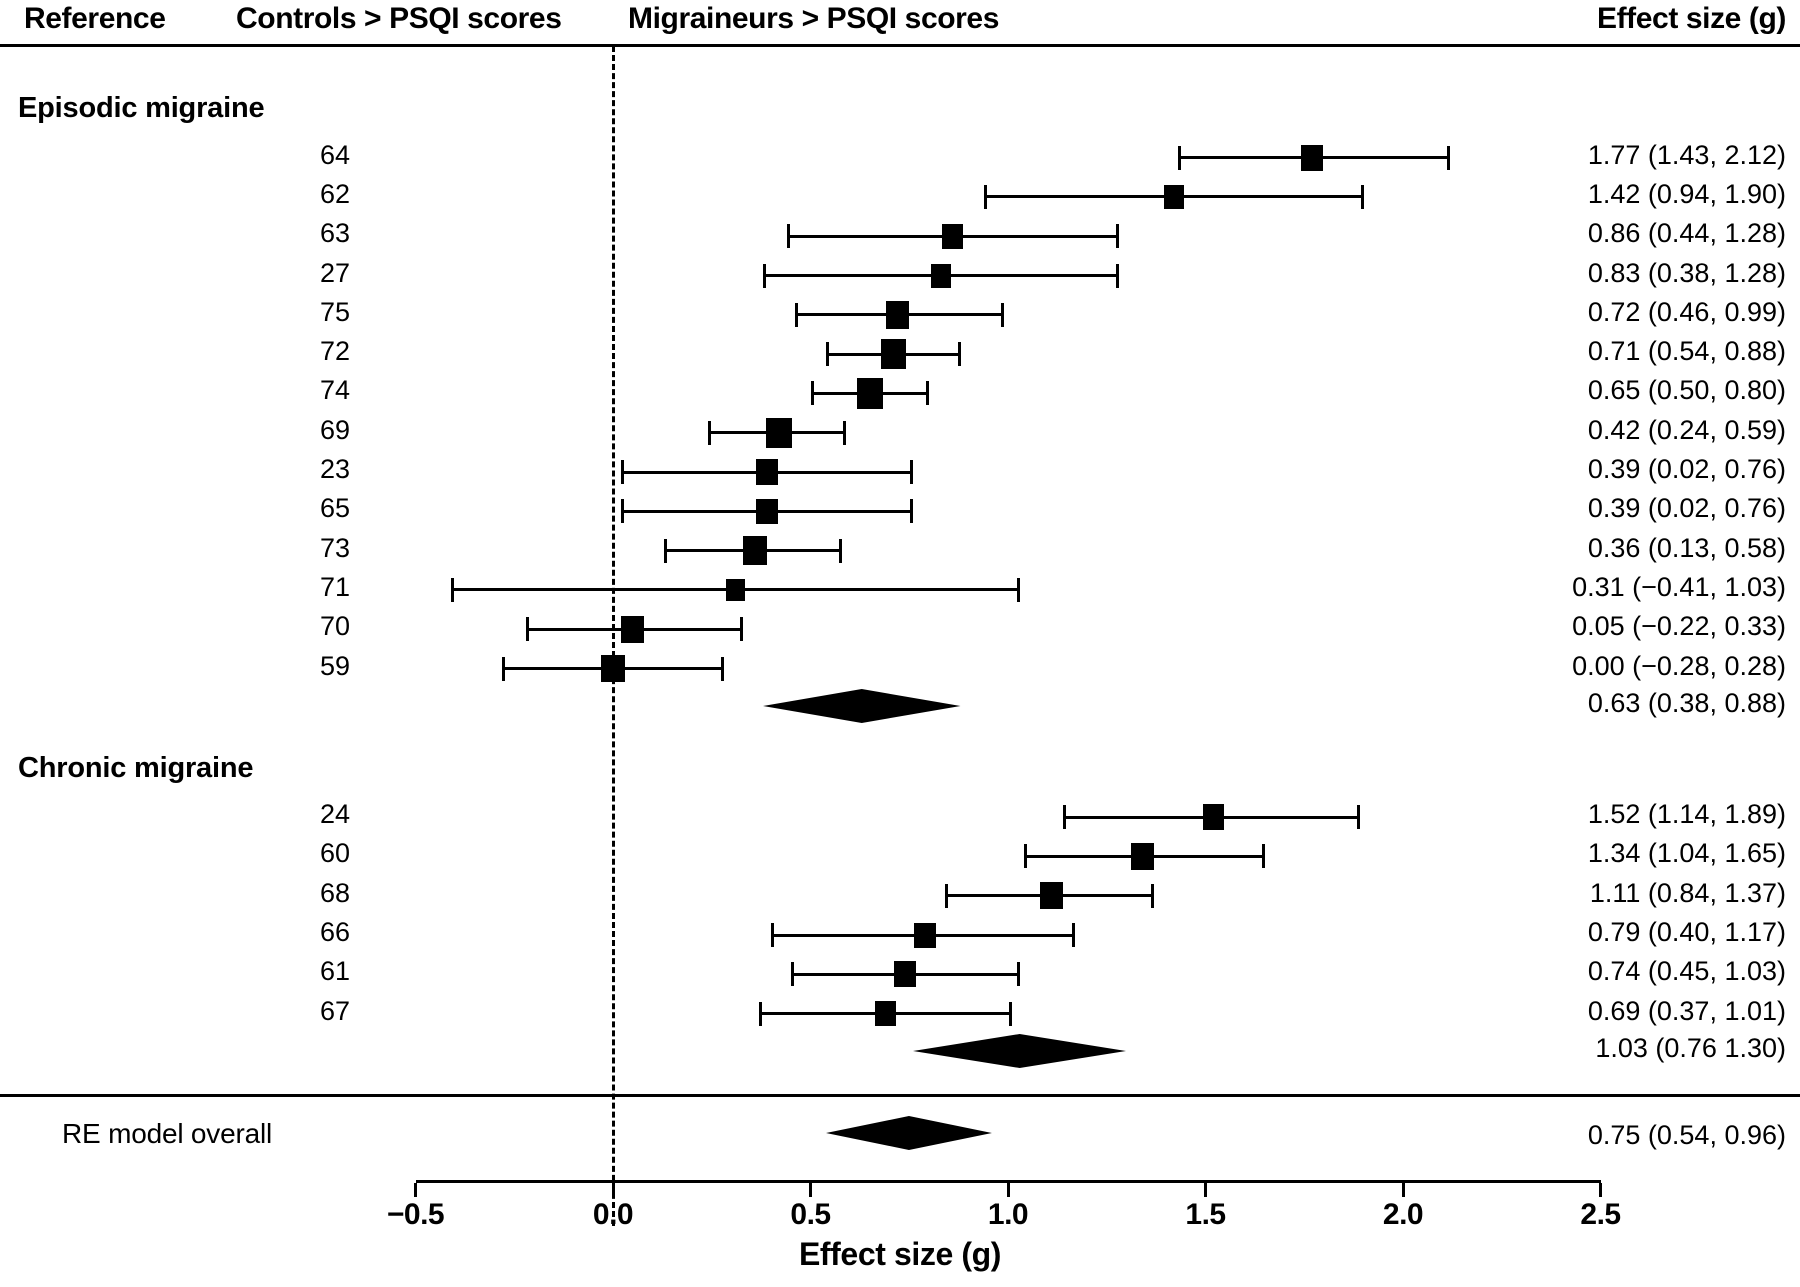  What do you see at coordinates (1003, 314) in the screenshot?
I see `row-0-4-ci-cap-high` at bounding box center [1003, 314].